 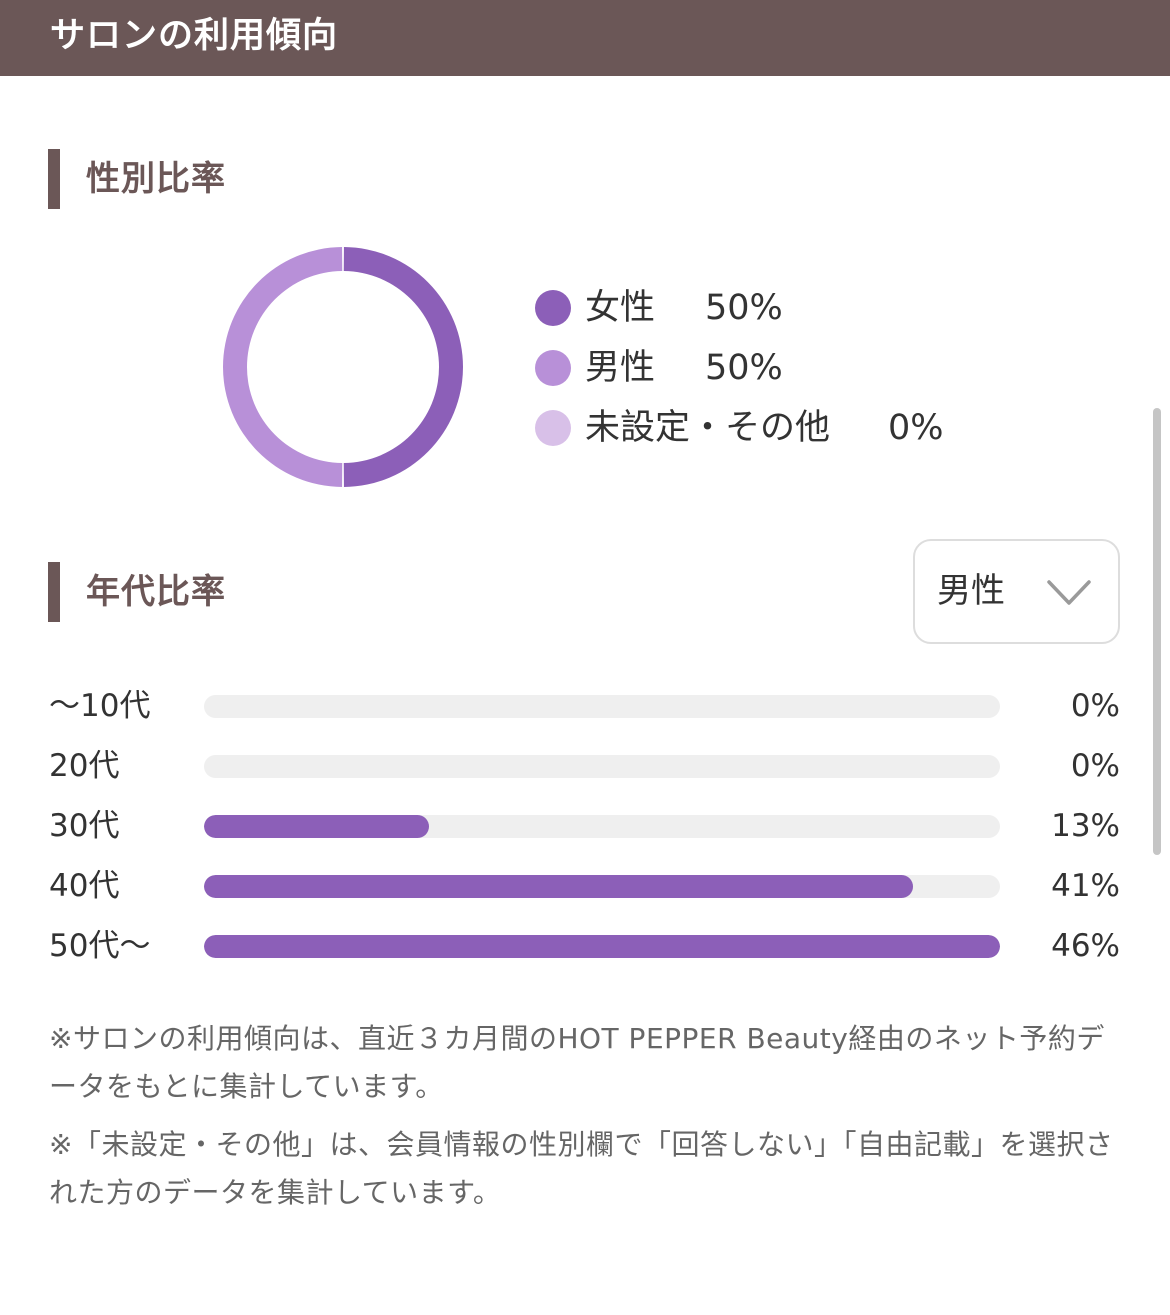 I want to click on chevron-down-icon, so click(x=1069, y=592).